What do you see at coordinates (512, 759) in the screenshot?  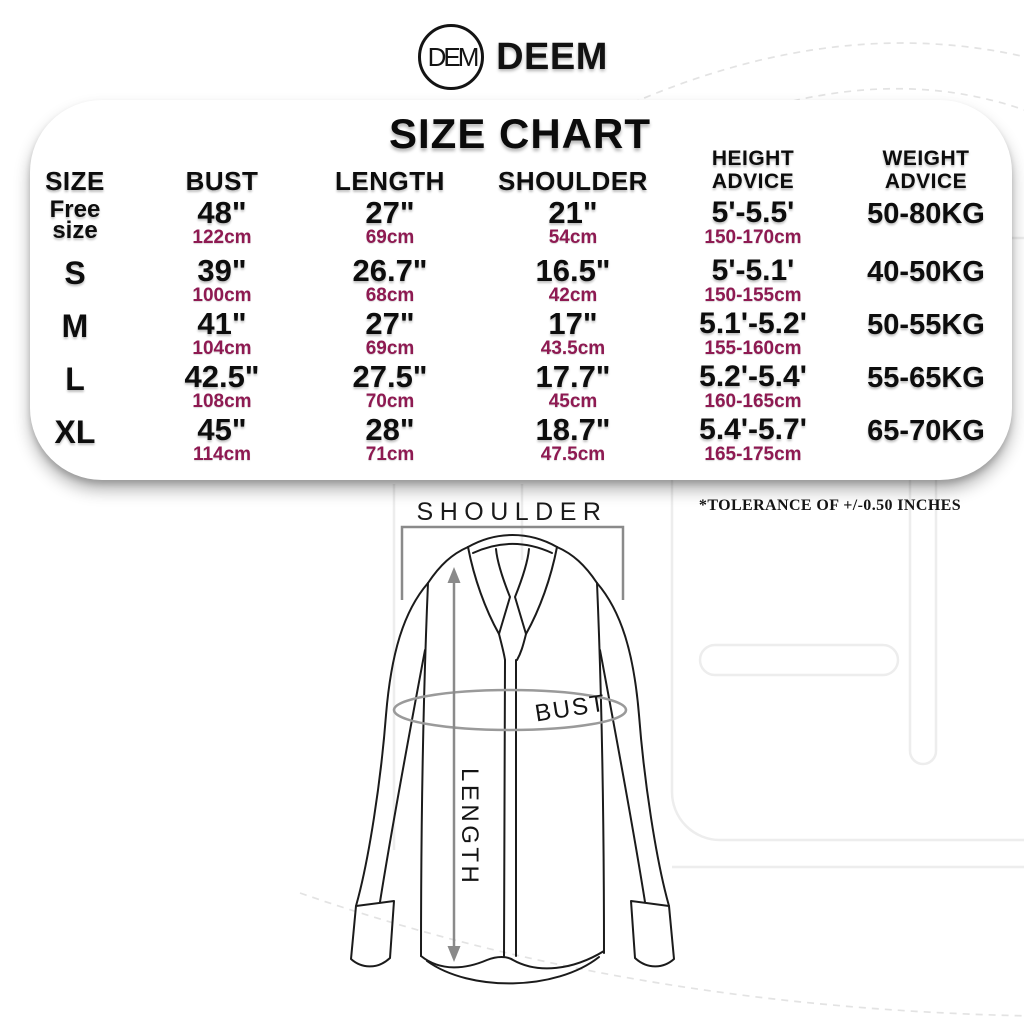 I see `shirt-outline` at bounding box center [512, 759].